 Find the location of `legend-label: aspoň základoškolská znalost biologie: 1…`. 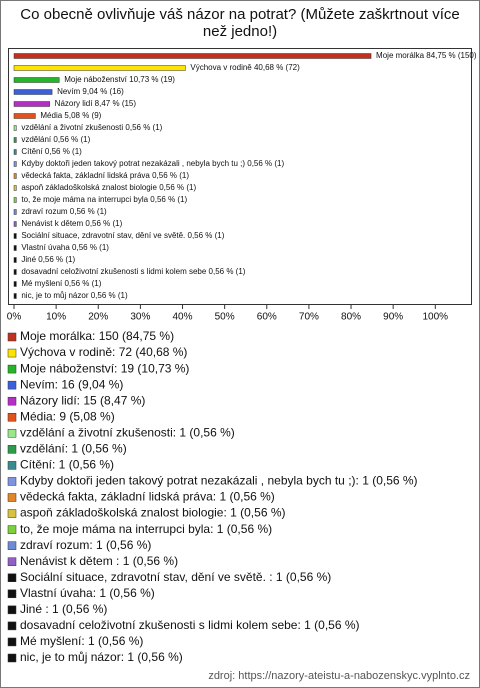

legend-label: aspoň základoškolská znalost biologie: 1… is located at coordinates (153, 513).